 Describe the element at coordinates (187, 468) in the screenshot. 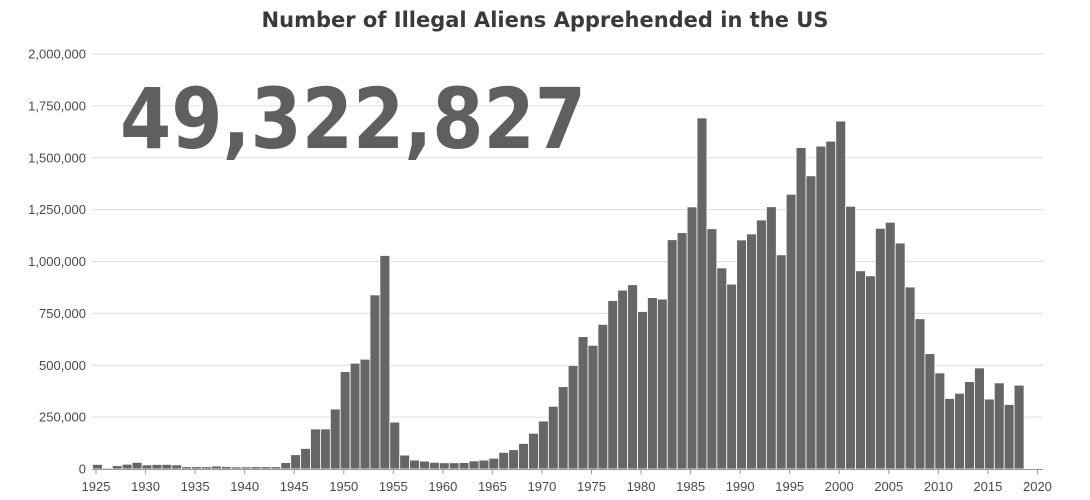

I see `bar-1934` at that location.